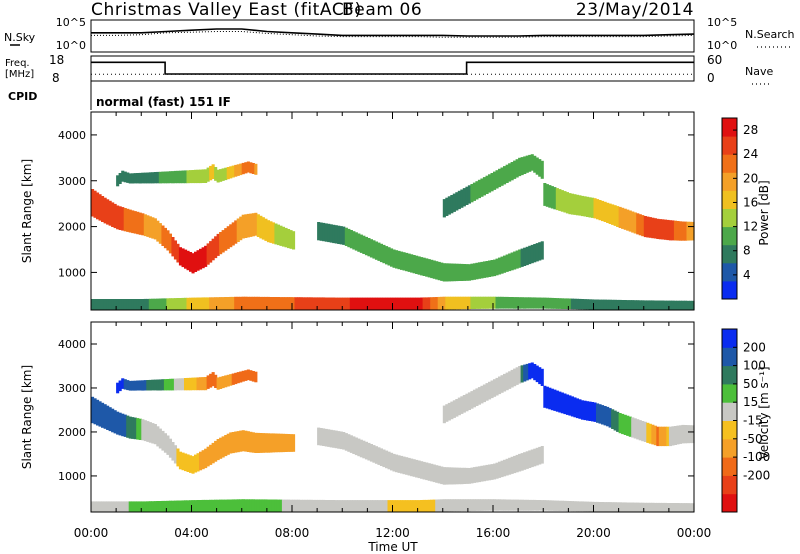 The width and height of the screenshot is (800, 554). Describe the element at coordinates (770, 34) in the screenshot. I see `noise-right-label: N.Search` at that location.